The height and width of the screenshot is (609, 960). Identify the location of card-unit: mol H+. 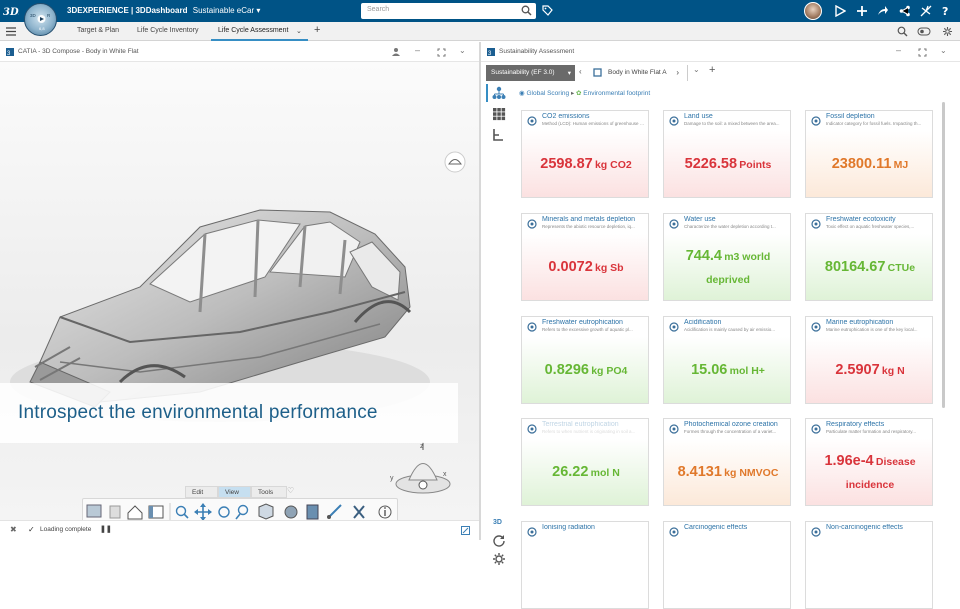
(747, 371).